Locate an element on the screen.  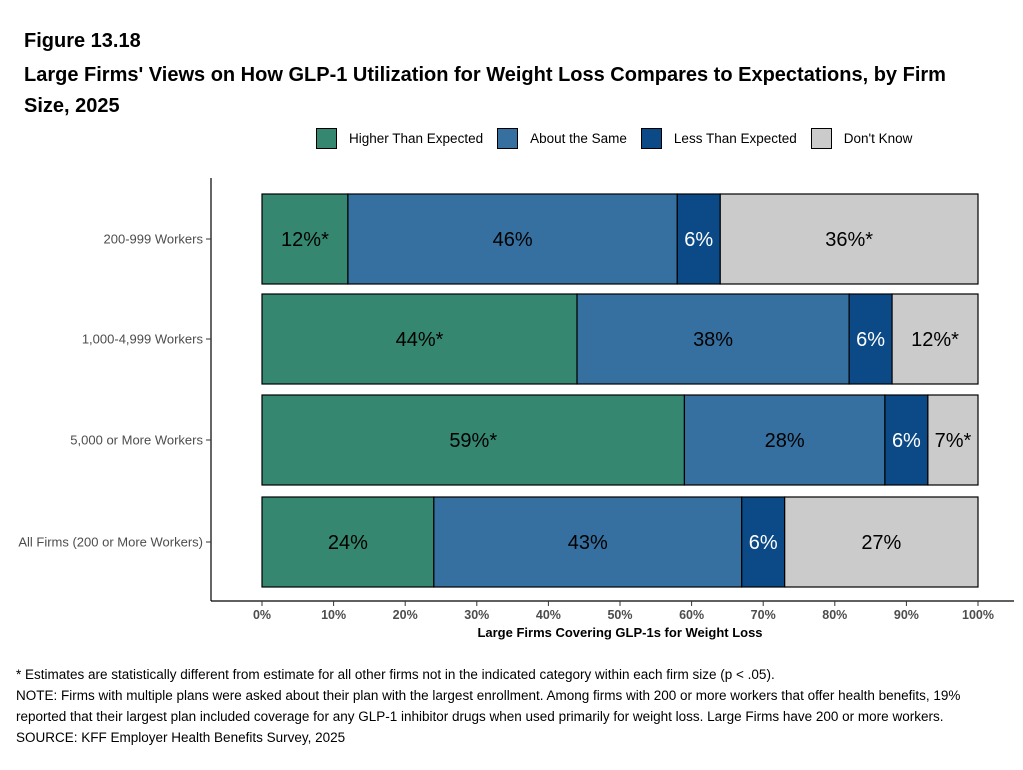
data-label: 28% is located at coordinates (785, 441).